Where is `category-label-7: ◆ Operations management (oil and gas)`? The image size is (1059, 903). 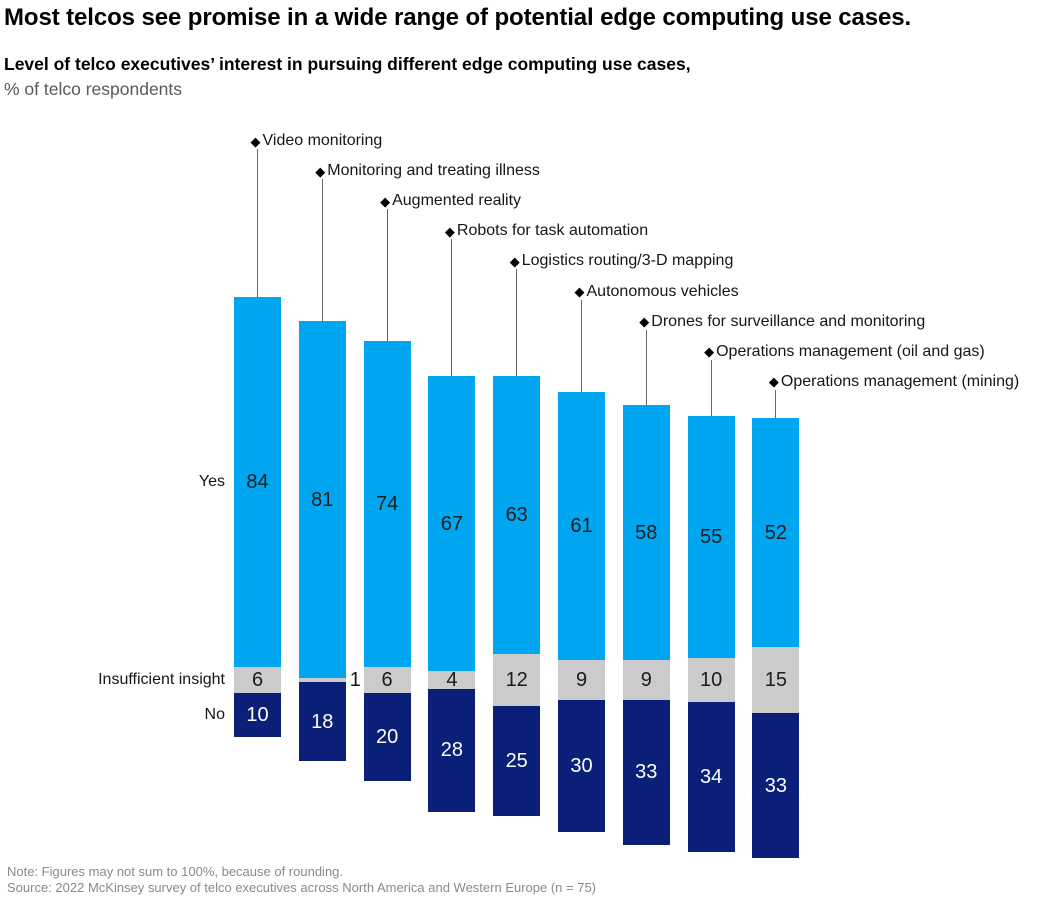
category-label-7: ◆ Operations management (oil and gas) is located at coordinates (844, 352).